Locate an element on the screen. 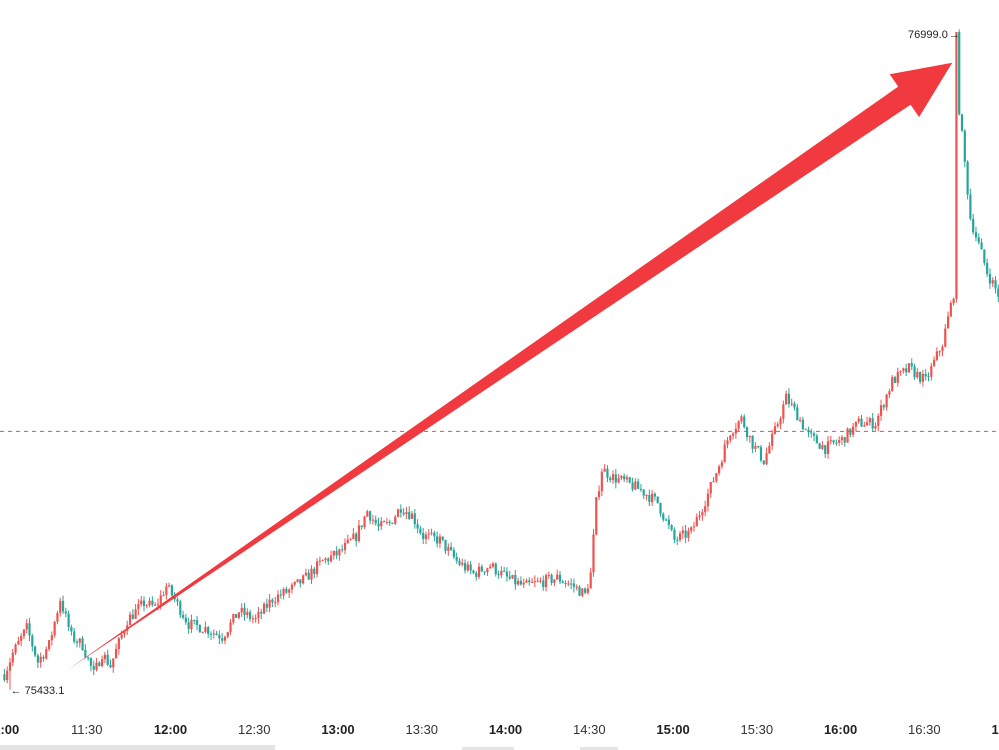 This screenshot has height=750, width=999. scrollbar-thumb-mid is located at coordinates (488, 748).